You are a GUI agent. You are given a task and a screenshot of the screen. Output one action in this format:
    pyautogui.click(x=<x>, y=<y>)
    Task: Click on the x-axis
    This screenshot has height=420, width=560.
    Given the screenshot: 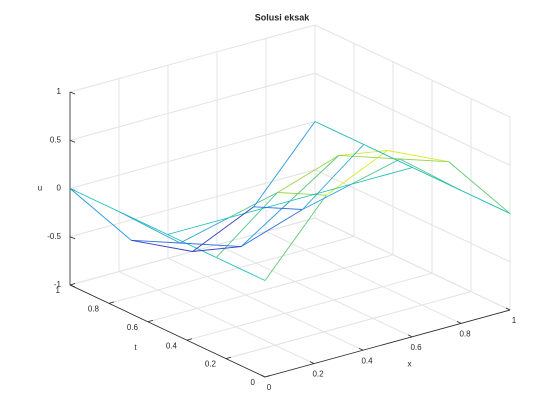 What is the action you would take?
    pyautogui.click(x=387, y=343)
    